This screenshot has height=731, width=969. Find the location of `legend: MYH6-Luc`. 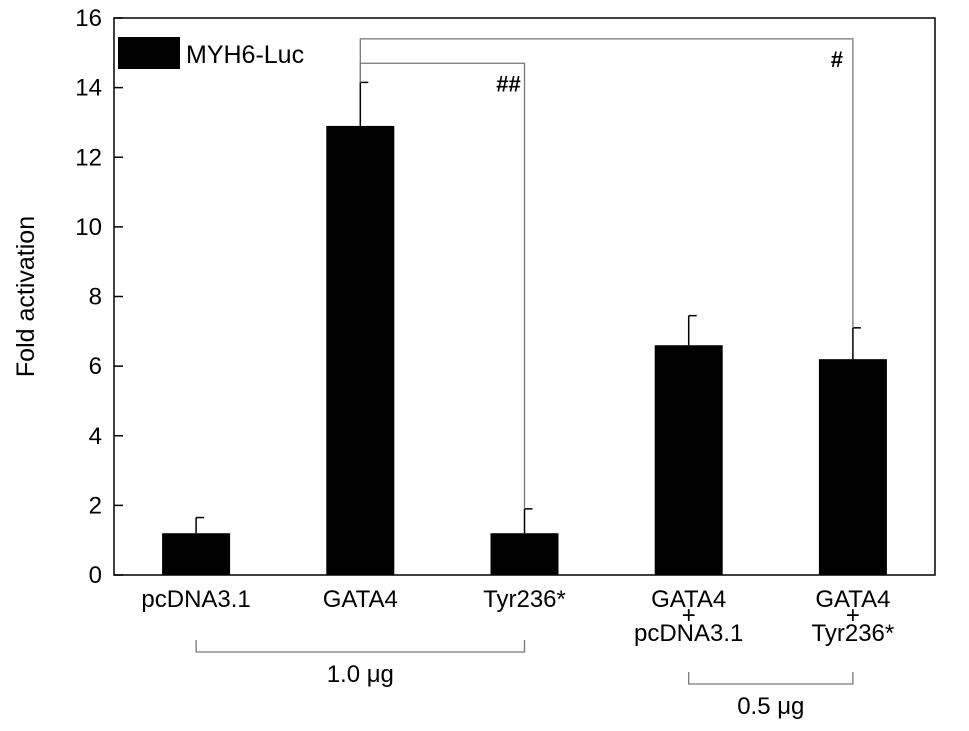

legend: MYH6-Luc is located at coordinates (211, 53).